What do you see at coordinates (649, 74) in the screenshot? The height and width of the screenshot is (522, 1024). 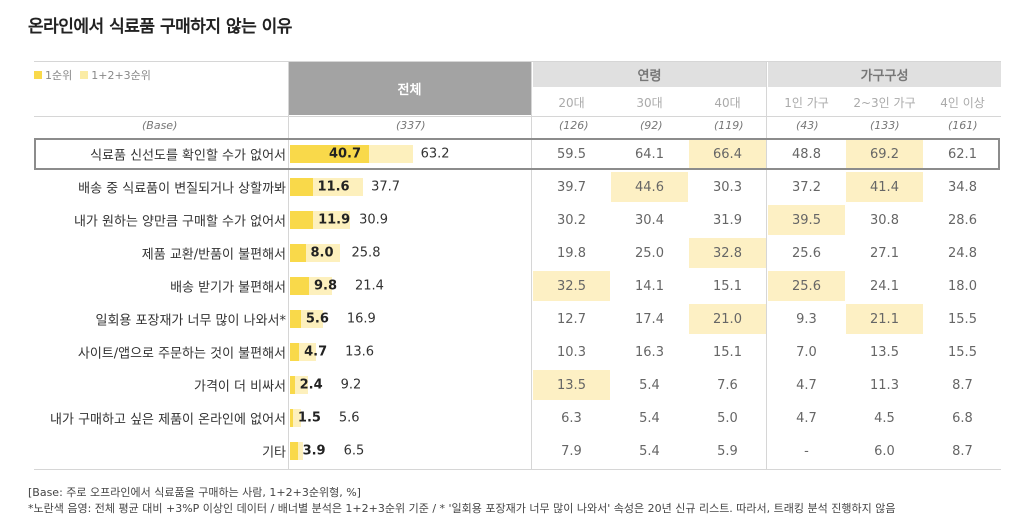 I see `header-group-age: 연령` at bounding box center [649, 74].